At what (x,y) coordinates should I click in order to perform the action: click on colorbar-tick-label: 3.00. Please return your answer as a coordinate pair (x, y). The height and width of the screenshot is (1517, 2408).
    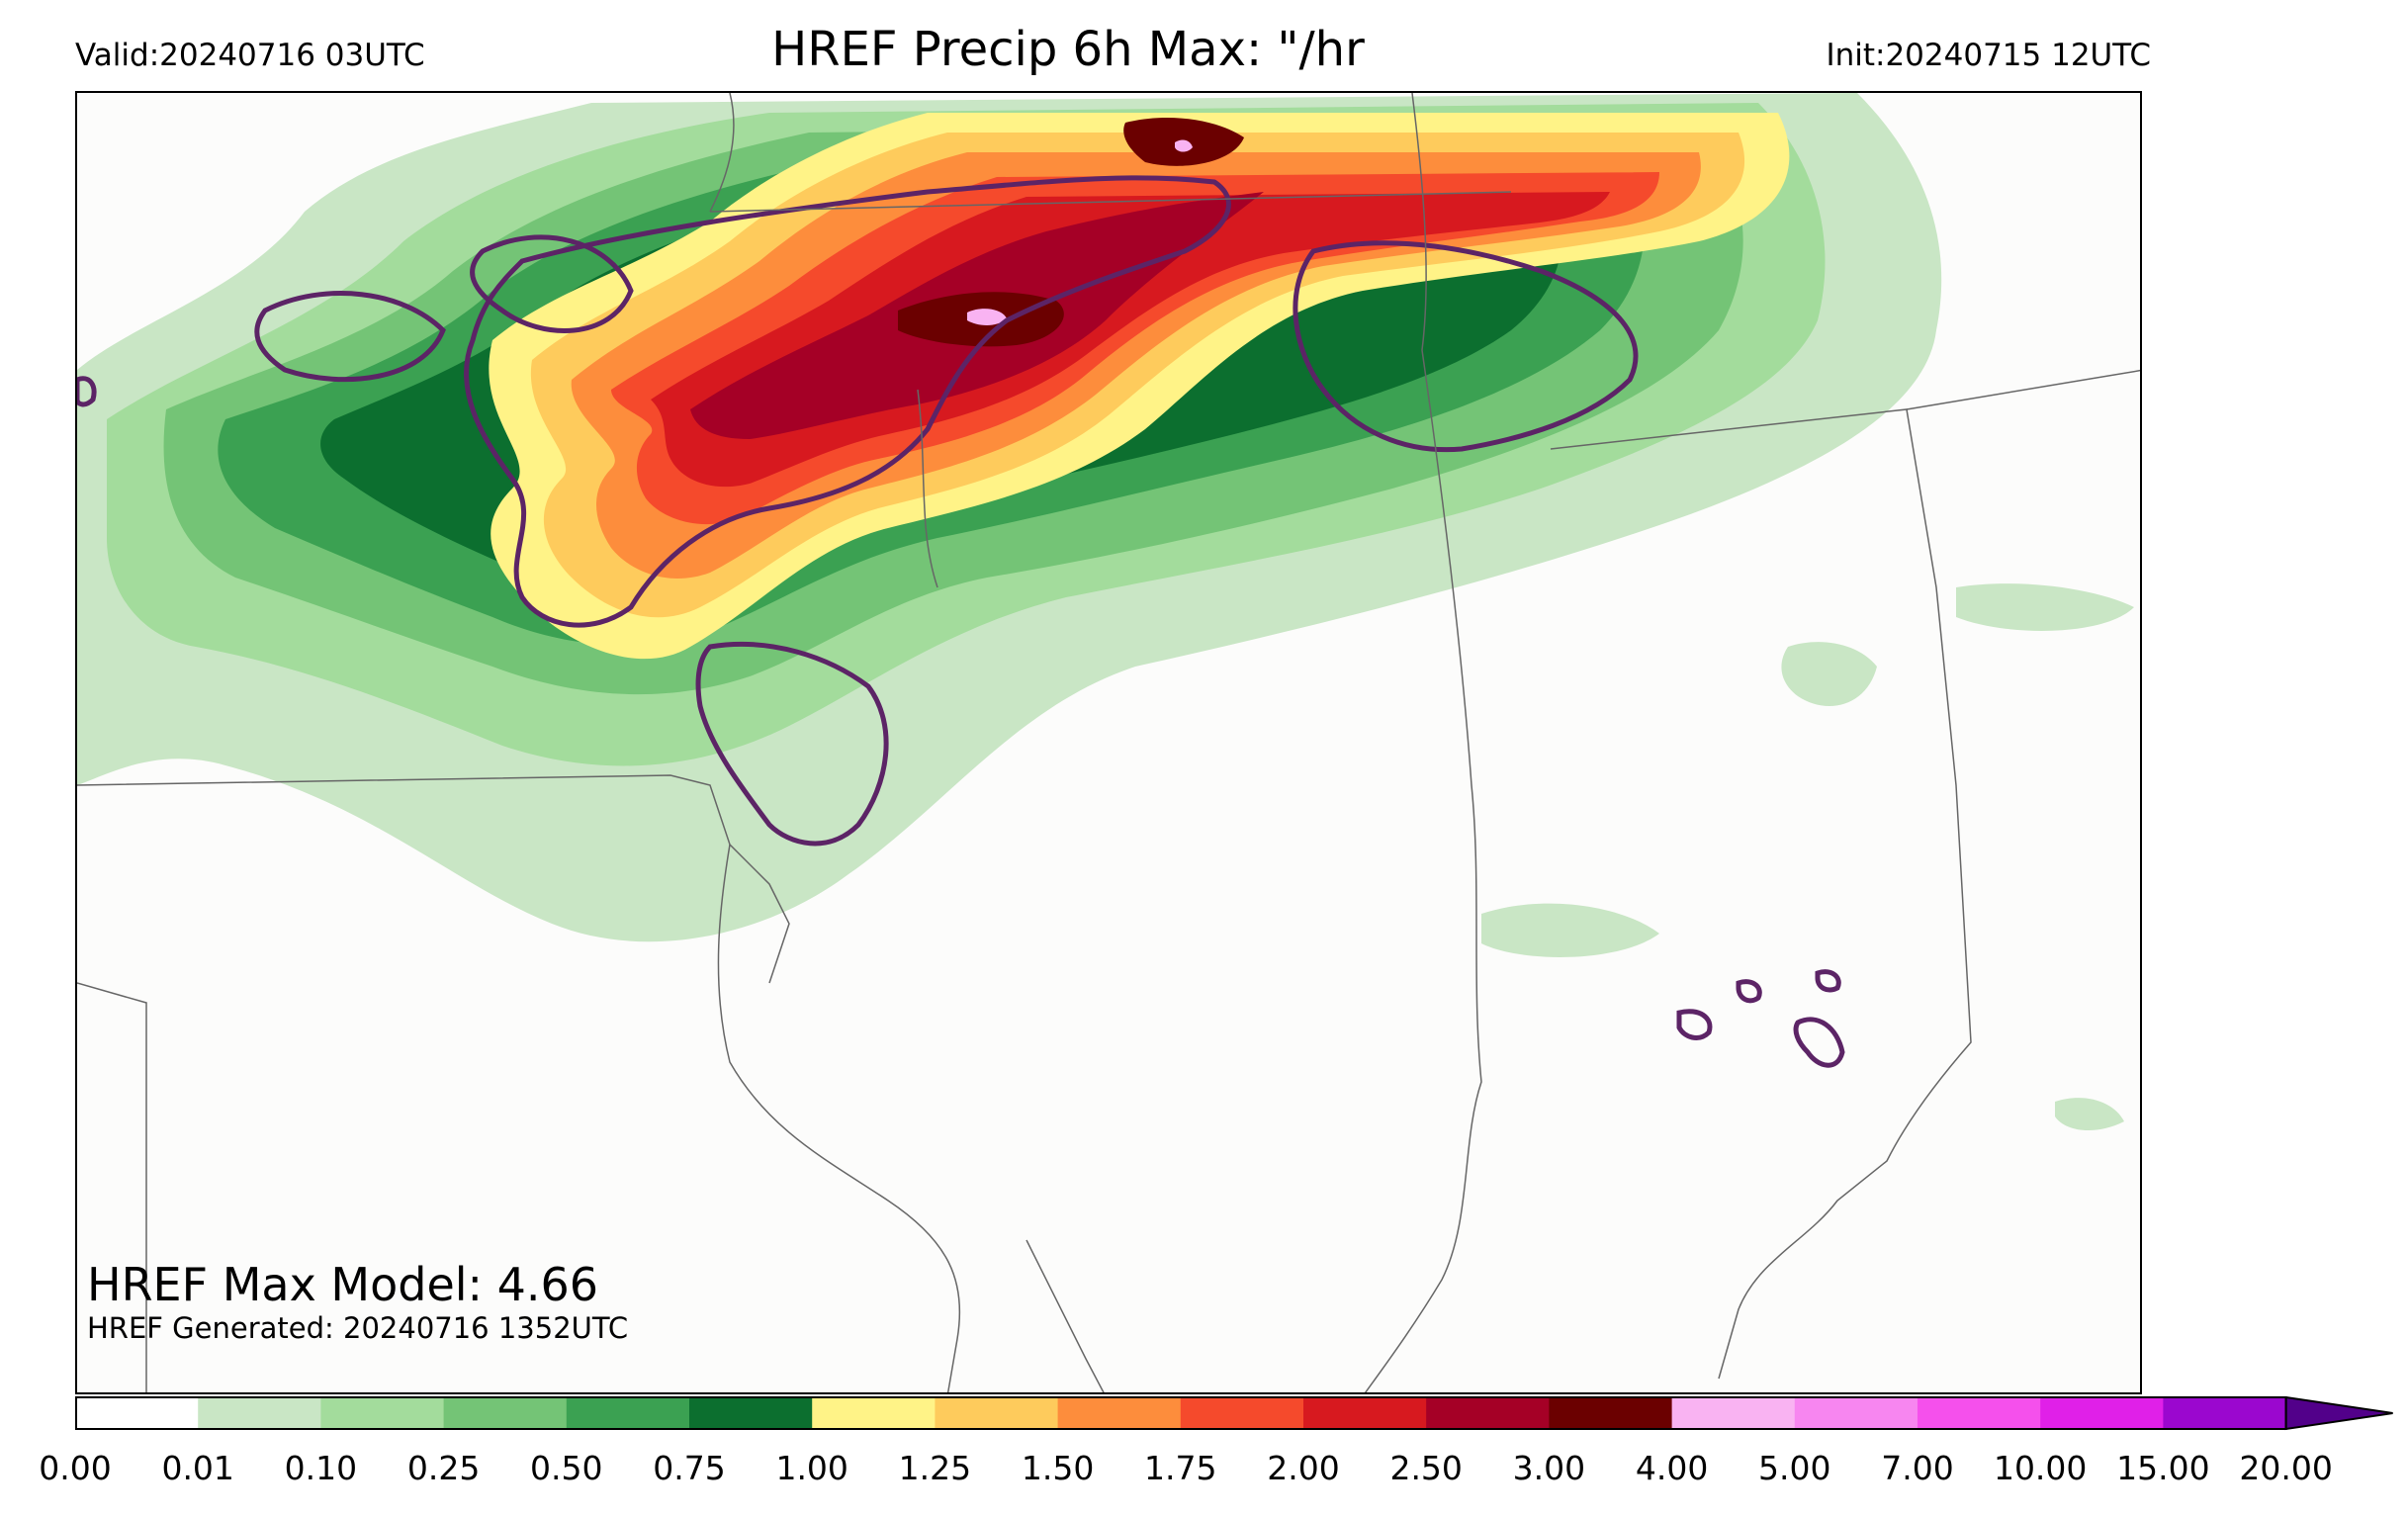
    Looking at the image, I should click on (1549, 1468).